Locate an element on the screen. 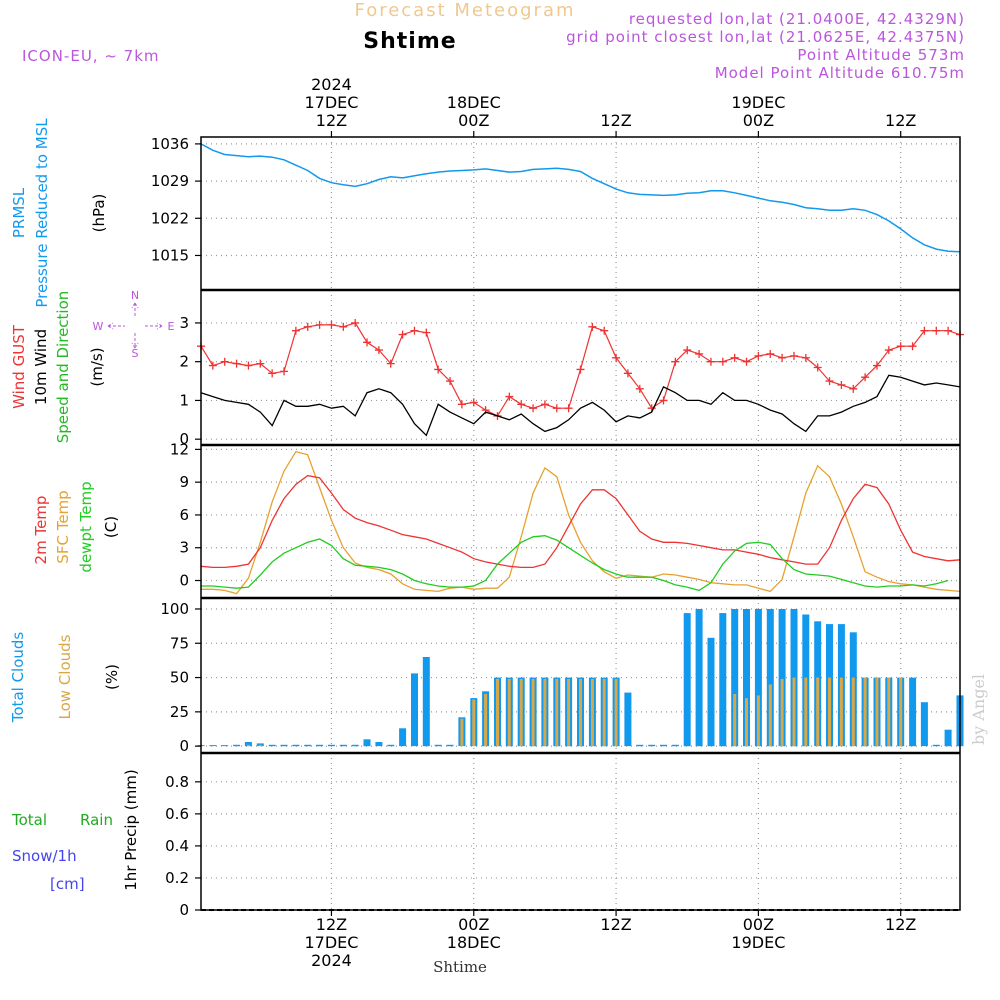 Image resolution: width=1000 pixels, height=1000 pixels. precip-rain-label: Rain is located at coordinates (96, 820).